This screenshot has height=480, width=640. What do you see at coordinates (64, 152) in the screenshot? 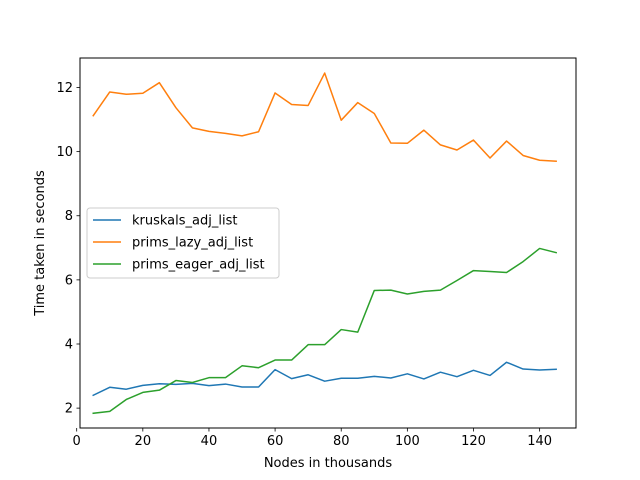
I see `y-tick-label: 10` at bounding box center [64, 152].